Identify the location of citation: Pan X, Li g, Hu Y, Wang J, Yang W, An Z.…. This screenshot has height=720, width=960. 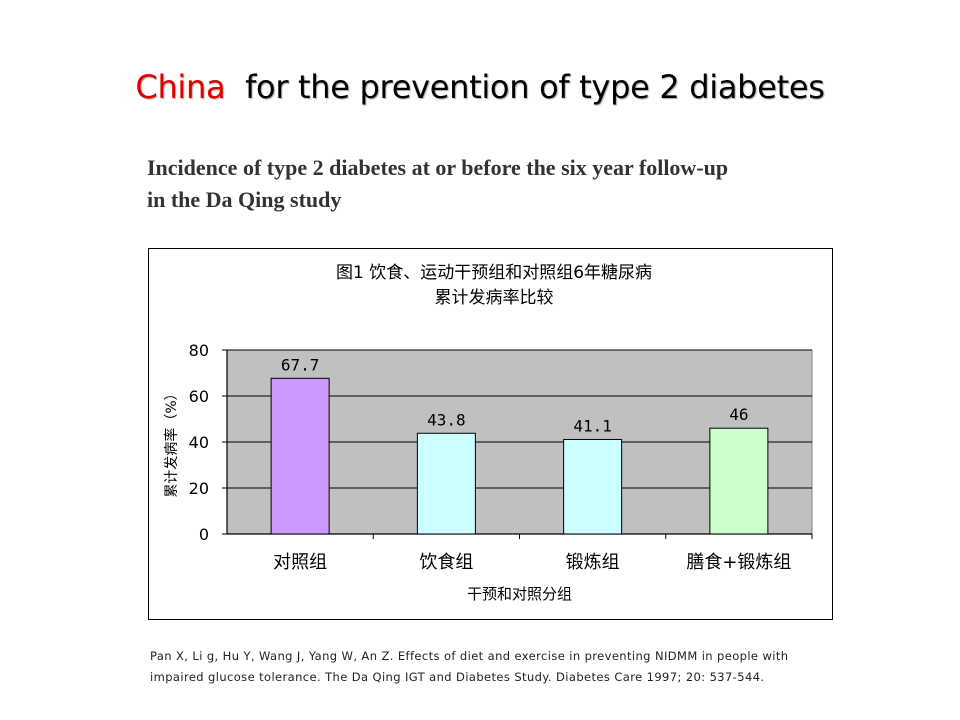
(545, 667).